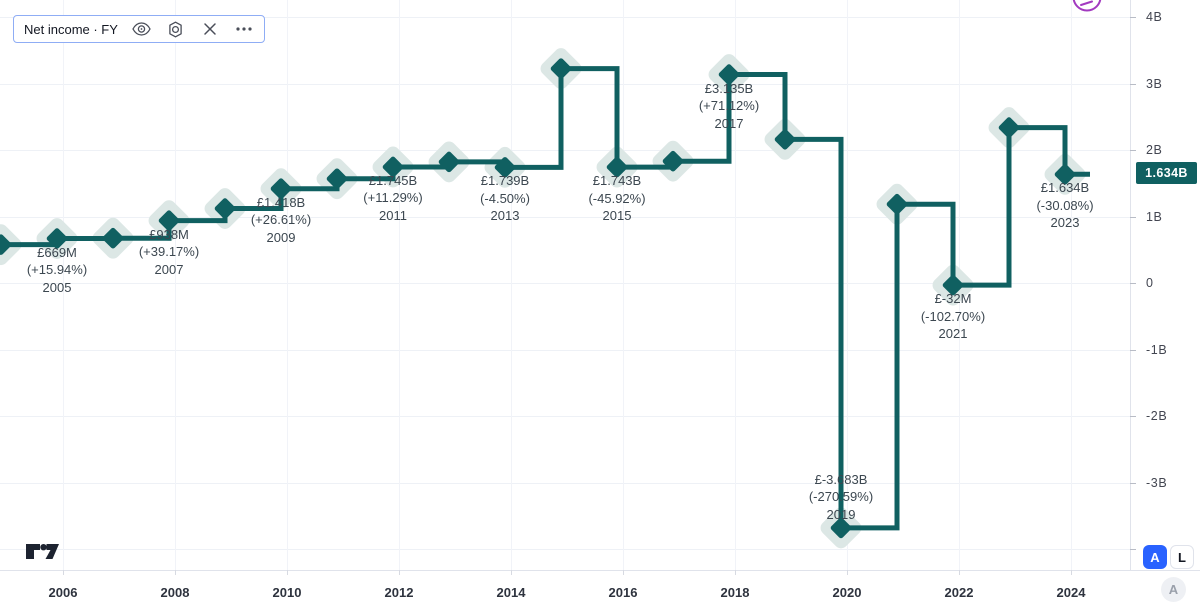 The width and height of the screenshot is (1200, 606). I want to click on label-value: £1.745B, so click(393, 180).